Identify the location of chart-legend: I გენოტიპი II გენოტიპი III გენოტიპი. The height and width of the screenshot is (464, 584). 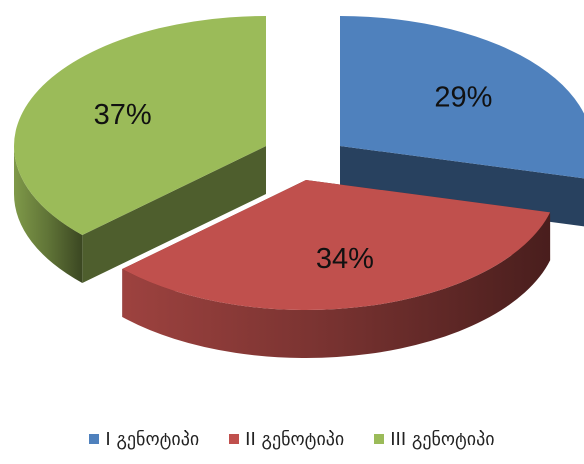
(292, 439).